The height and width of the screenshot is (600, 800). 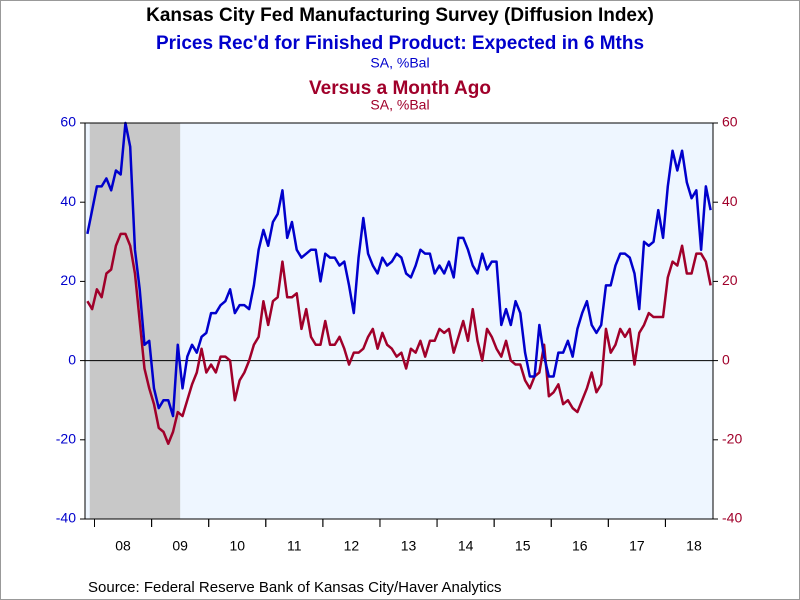 I want to click on y2-tick-label: 40, so click(x=730, y=201).